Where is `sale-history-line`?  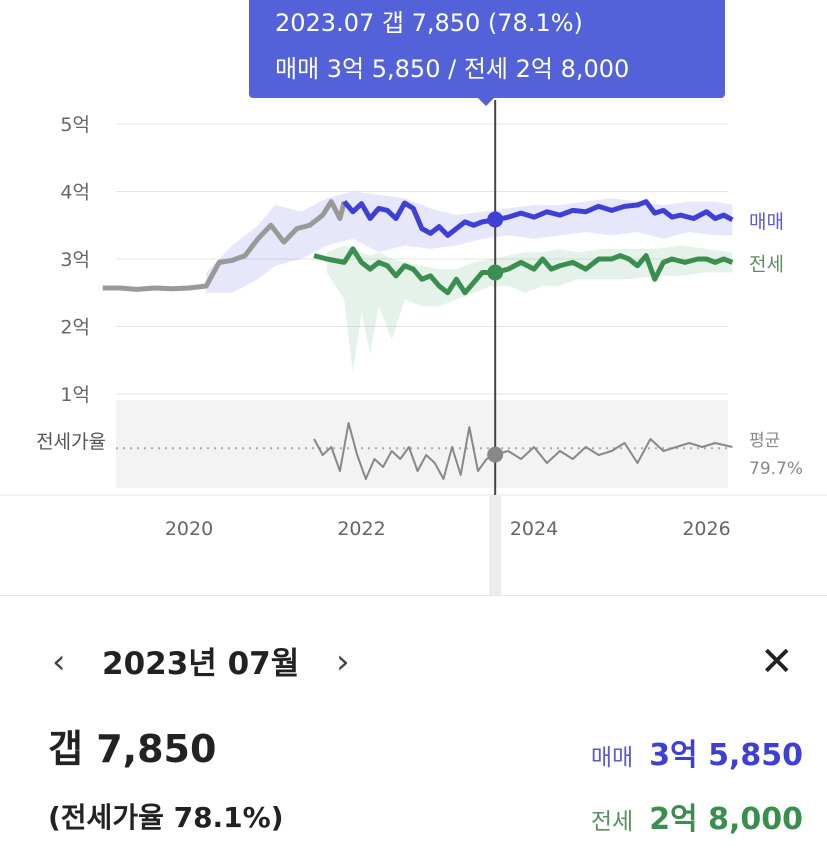 sale-history-line is located at coordinates (224, 245).